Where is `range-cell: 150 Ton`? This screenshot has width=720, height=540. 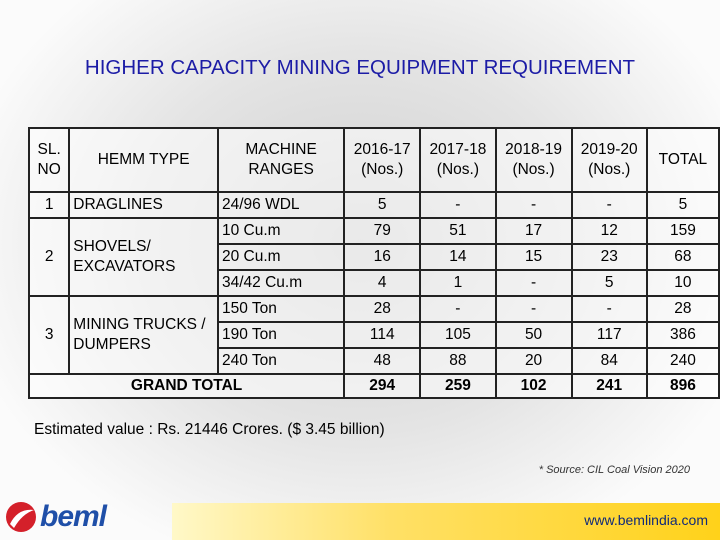 range-cell: 150 Ton is located at coordinates (281, 309).